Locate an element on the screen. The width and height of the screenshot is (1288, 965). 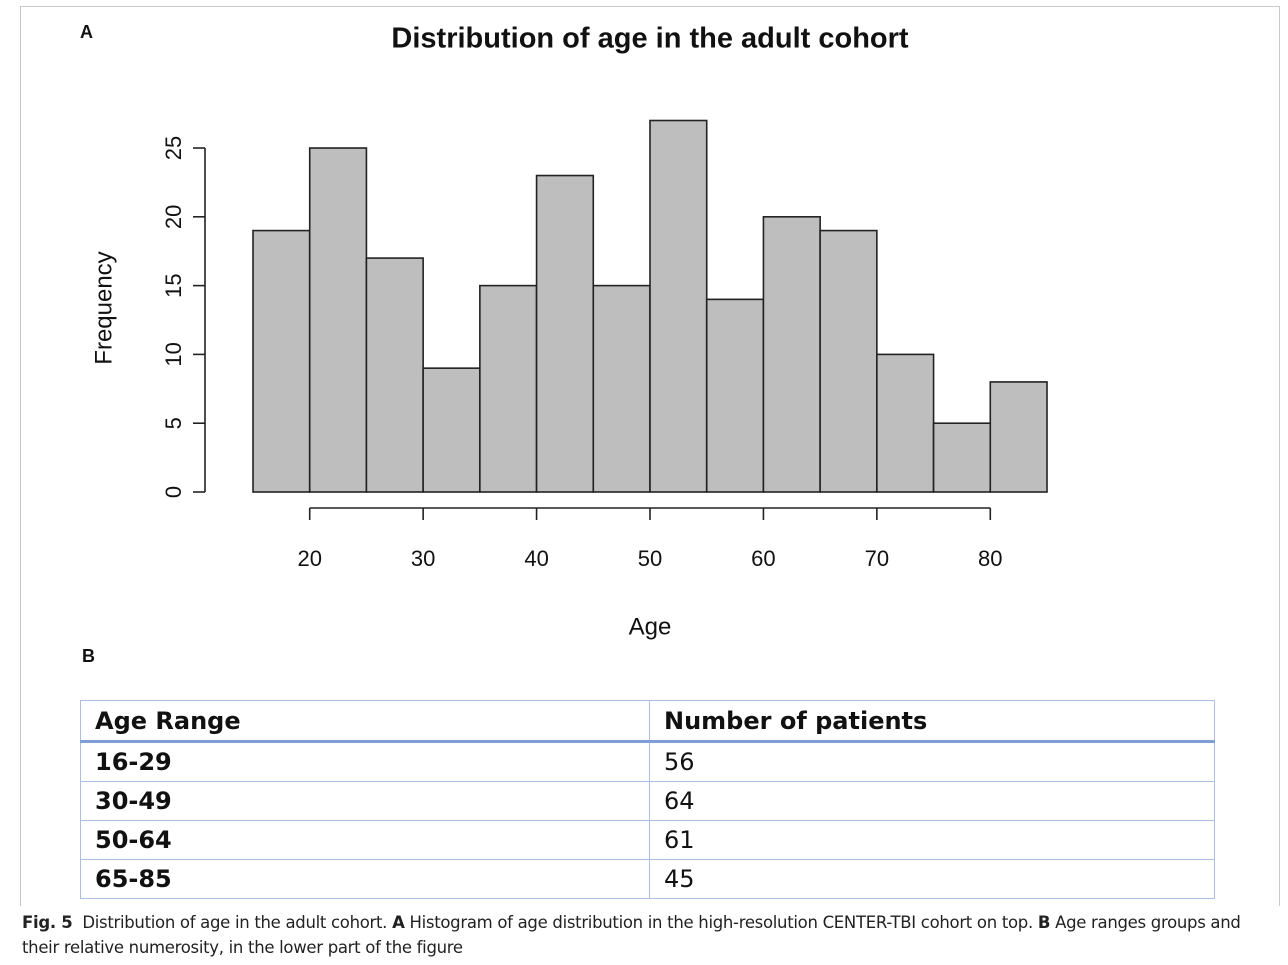
table-row: 65-85 45 is located at coordinates (647, 879).